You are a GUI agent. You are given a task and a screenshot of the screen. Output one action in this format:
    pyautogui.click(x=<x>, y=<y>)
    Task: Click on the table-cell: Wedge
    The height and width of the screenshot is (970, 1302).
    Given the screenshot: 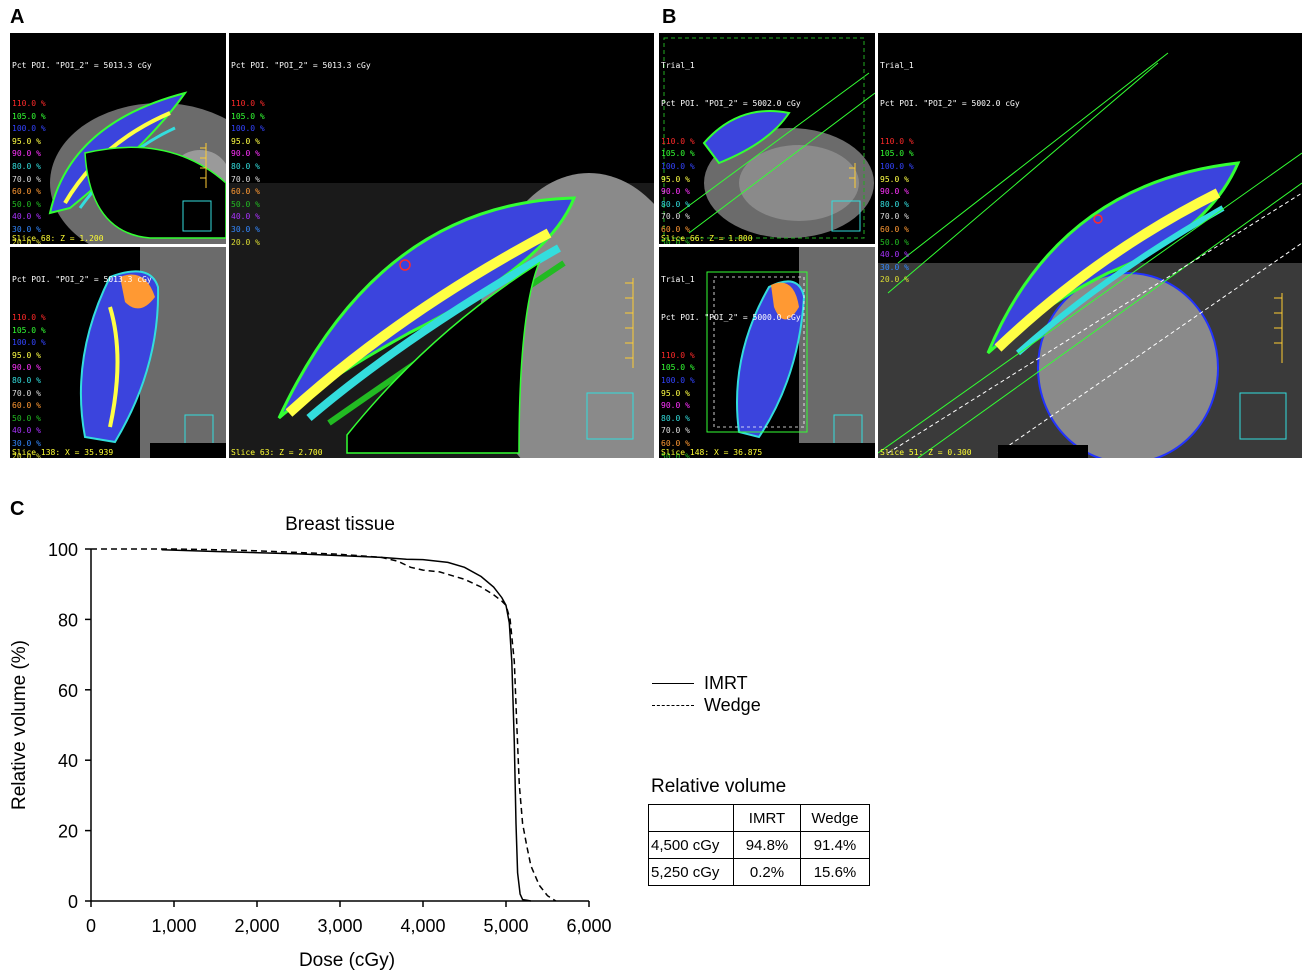 What is the action you would take?
    pyautogui.click(x=835, y=818)
    